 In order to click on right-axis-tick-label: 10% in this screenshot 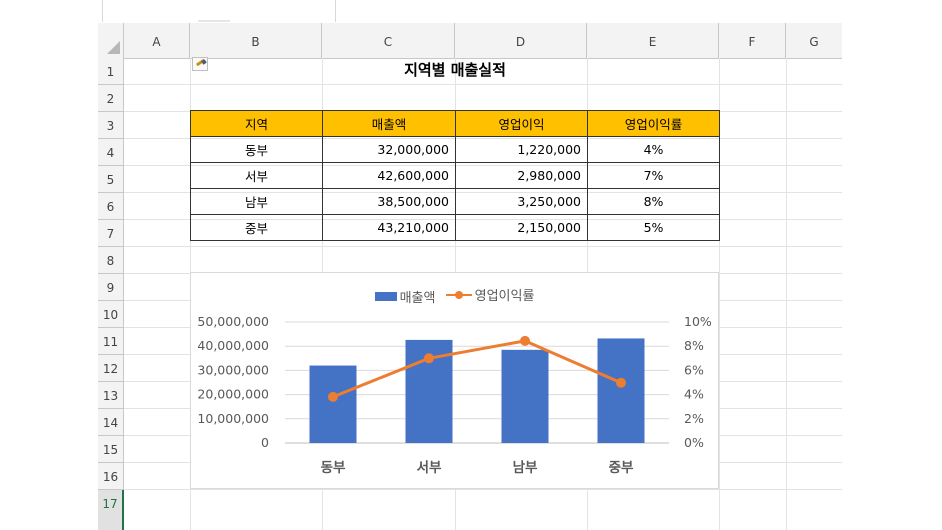, I will do `click(698, 321)`.